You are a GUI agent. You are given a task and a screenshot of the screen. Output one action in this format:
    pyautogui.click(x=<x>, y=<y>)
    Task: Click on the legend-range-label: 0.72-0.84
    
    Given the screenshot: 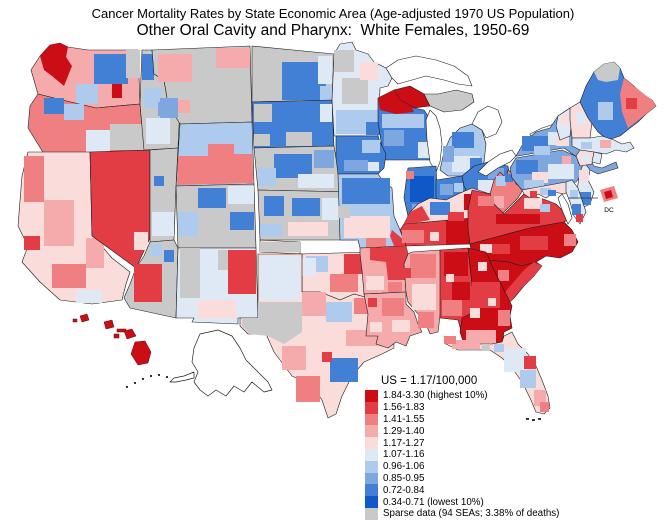 What is the action you would take?
    pyautogui.click(x=404, y=490)
    